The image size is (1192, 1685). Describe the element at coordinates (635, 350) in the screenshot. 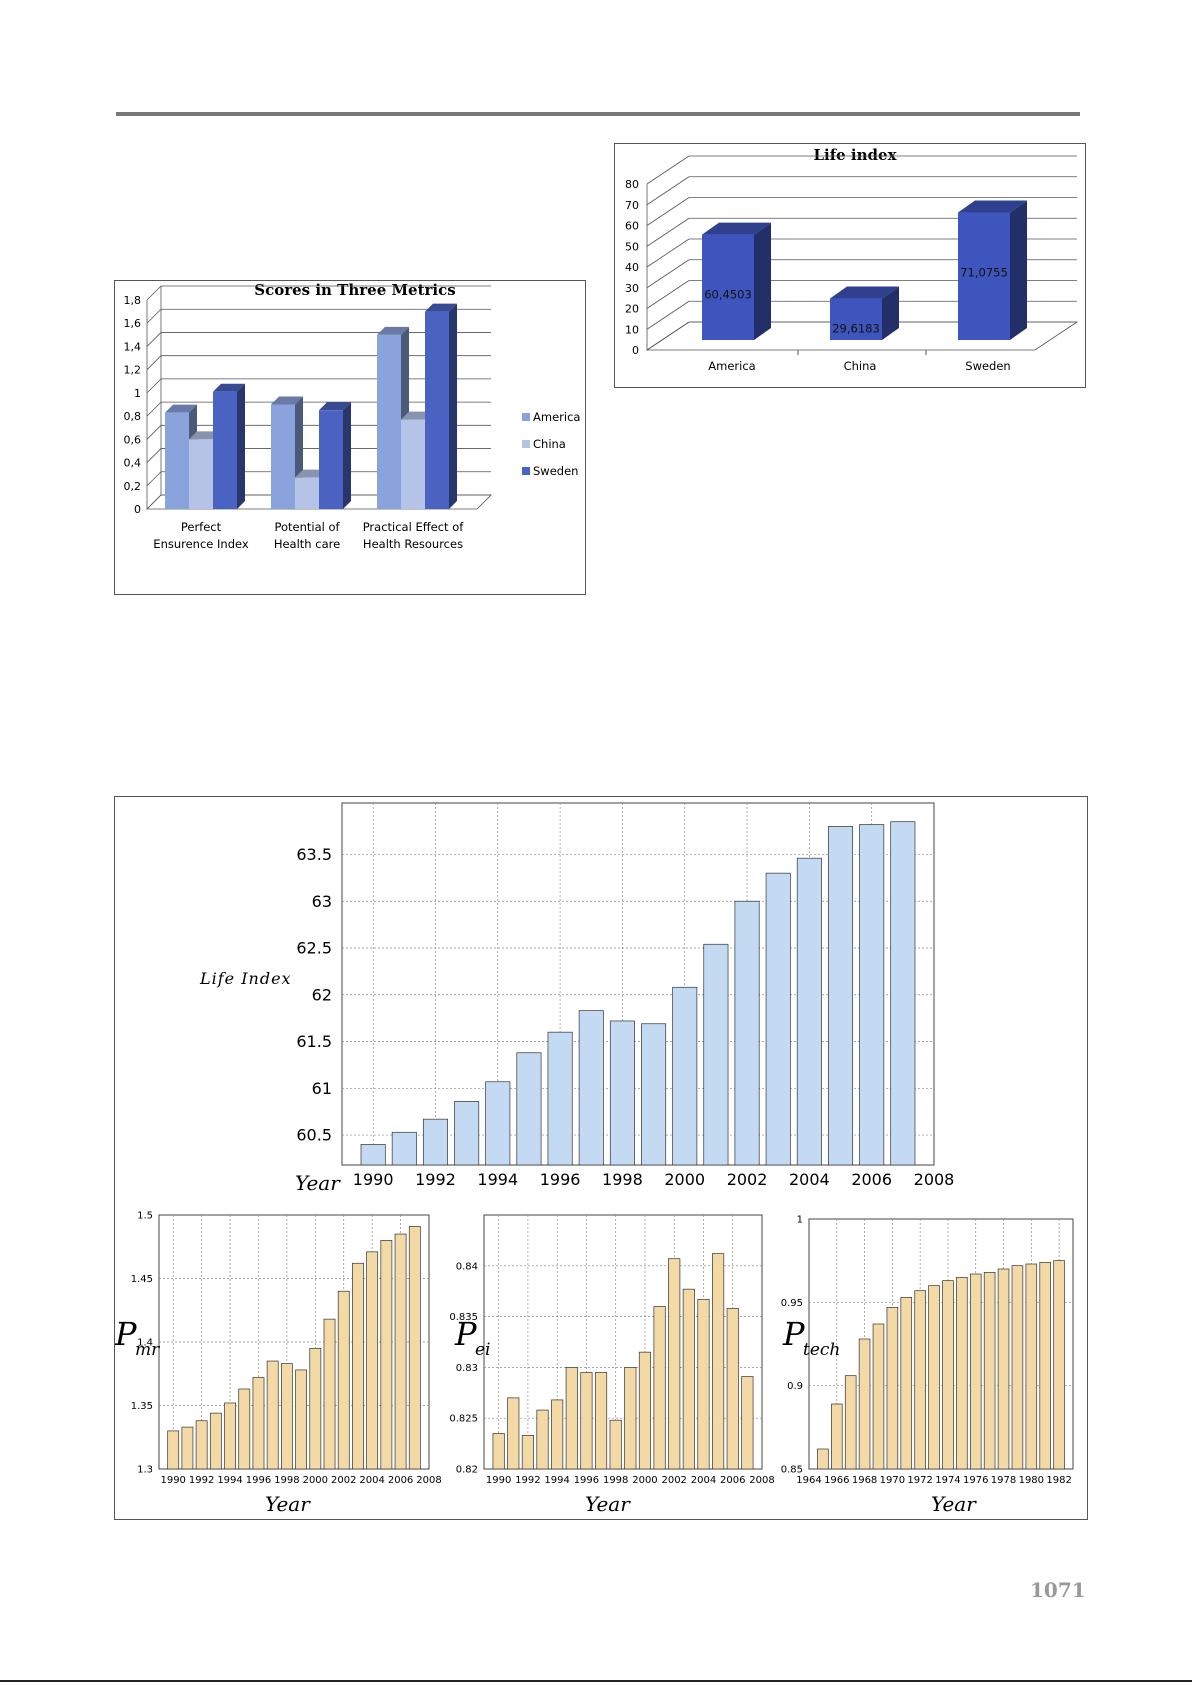

I see `y-tick-label: 0` at that location.